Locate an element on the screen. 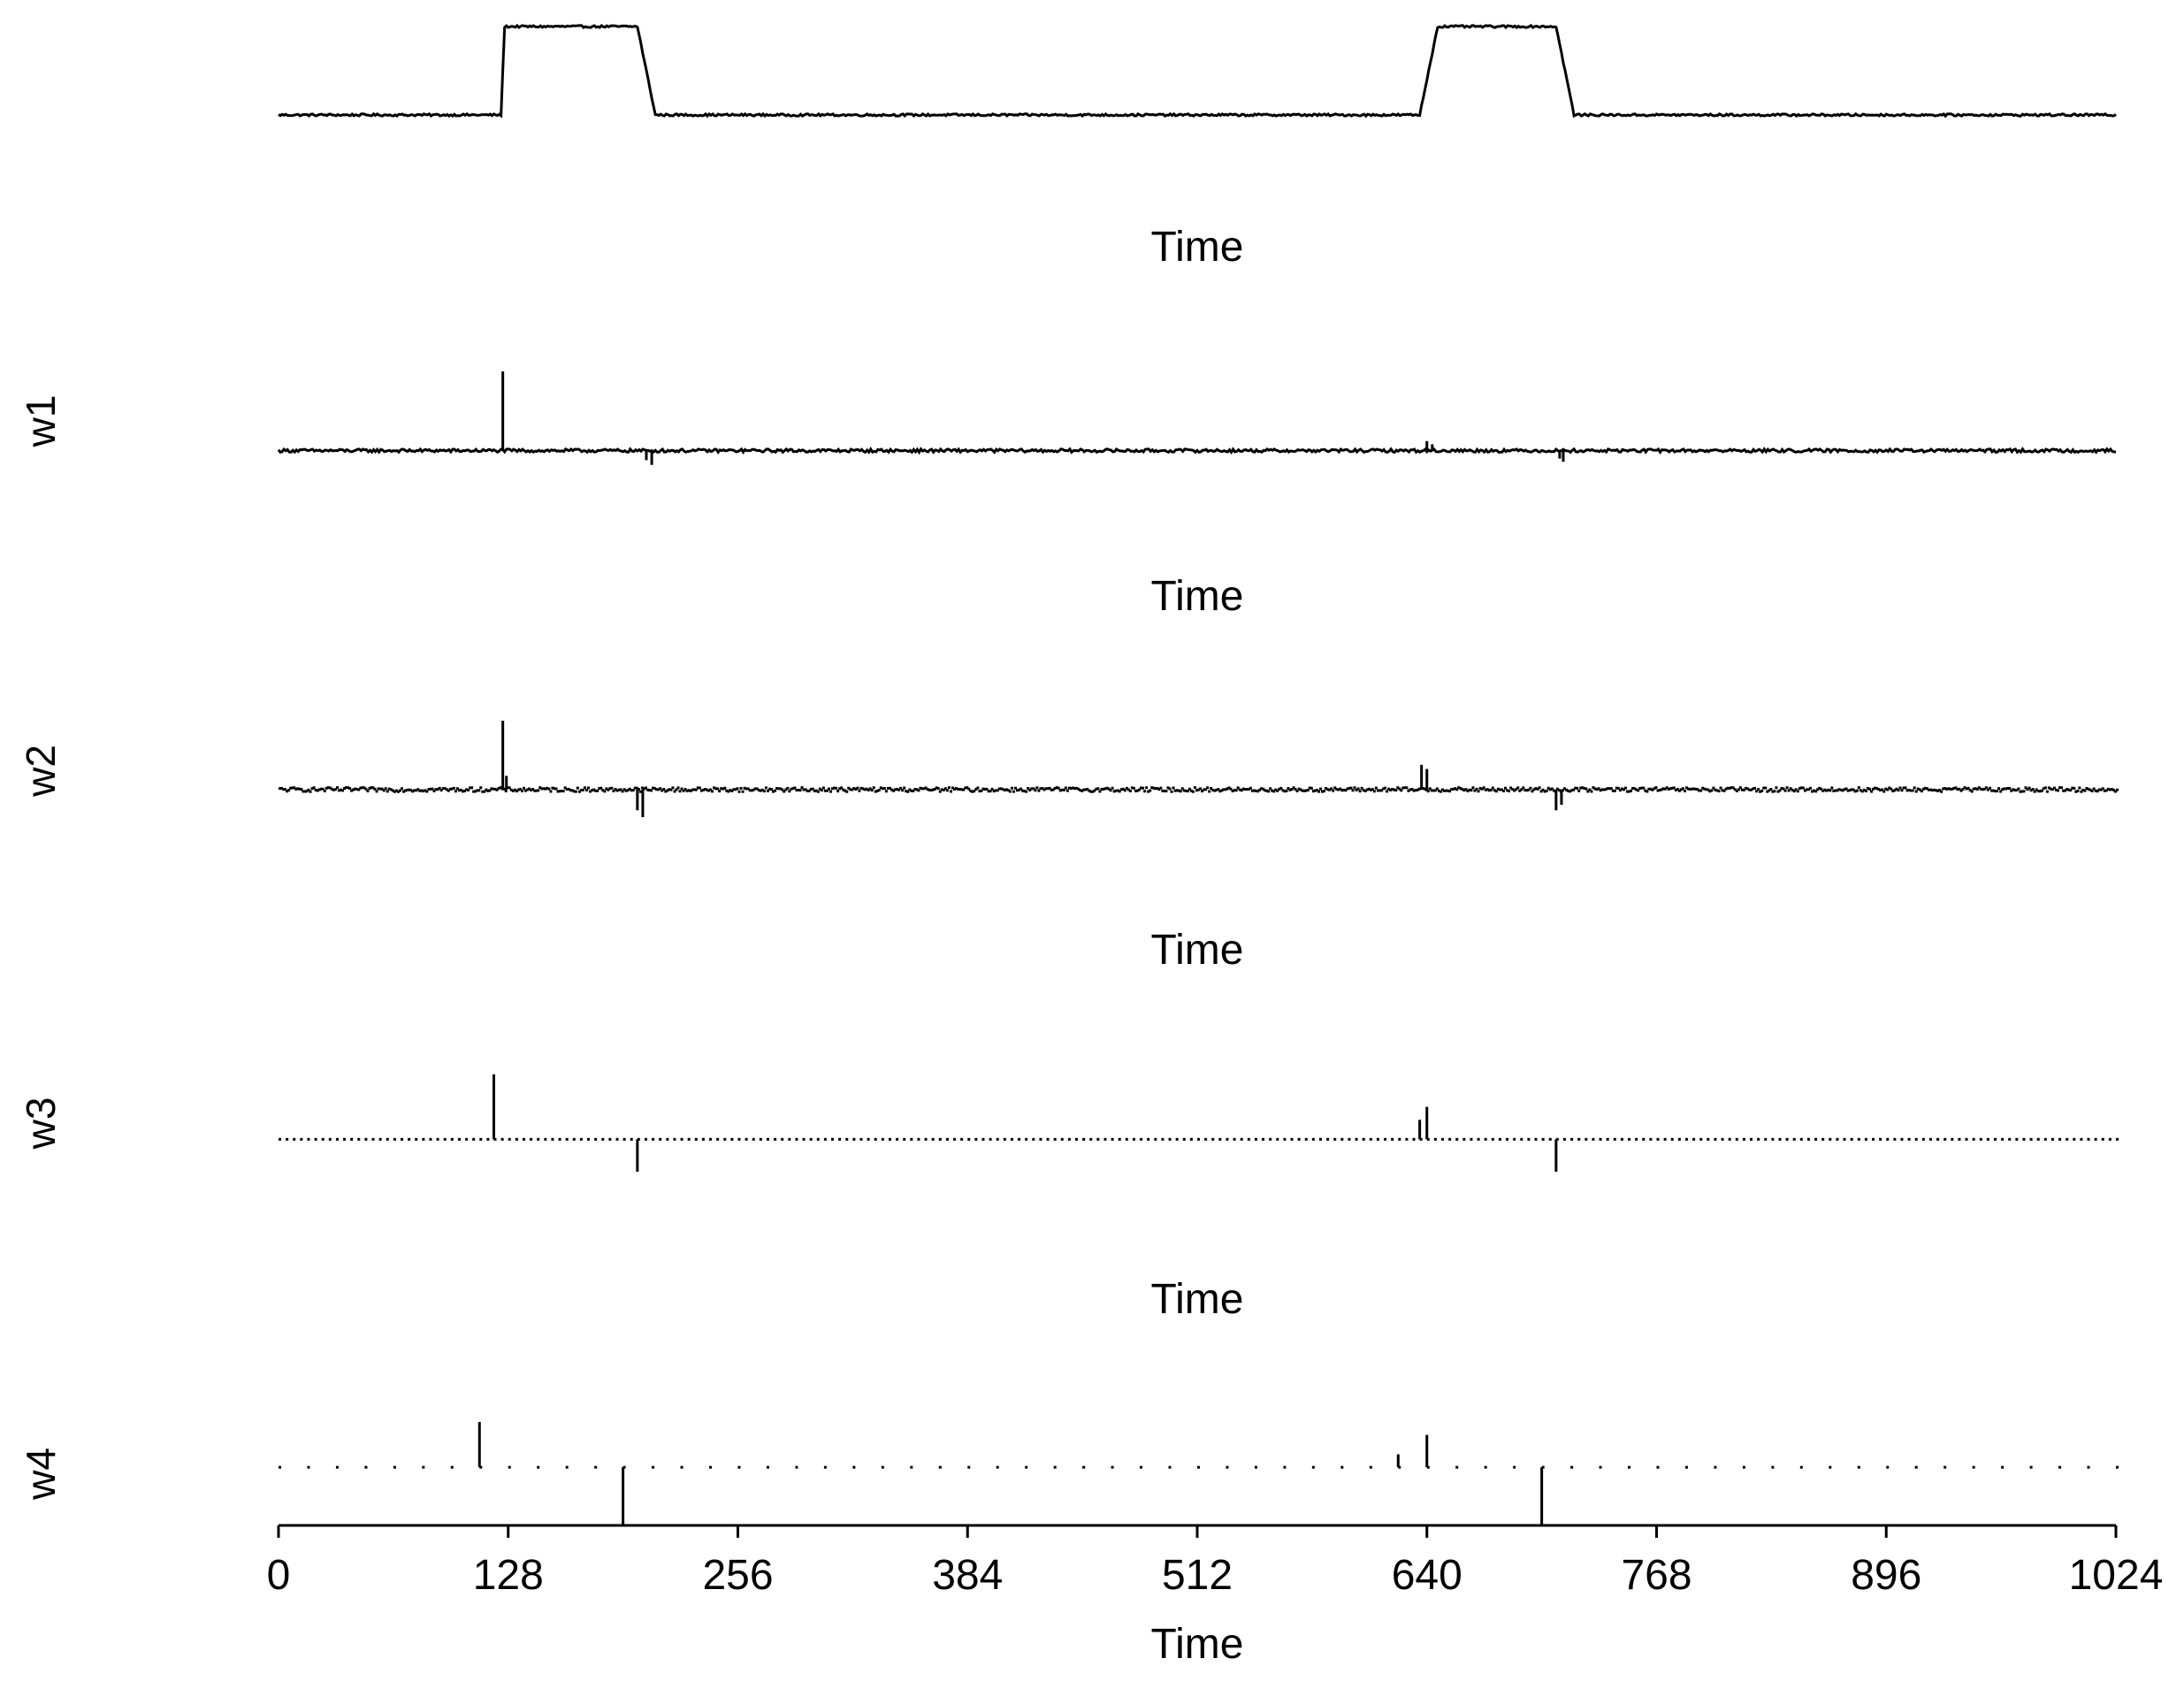 This screenshot has height=1689, width=2184. x-tick-label: 1024 is located at coordinates (2116, 1575).